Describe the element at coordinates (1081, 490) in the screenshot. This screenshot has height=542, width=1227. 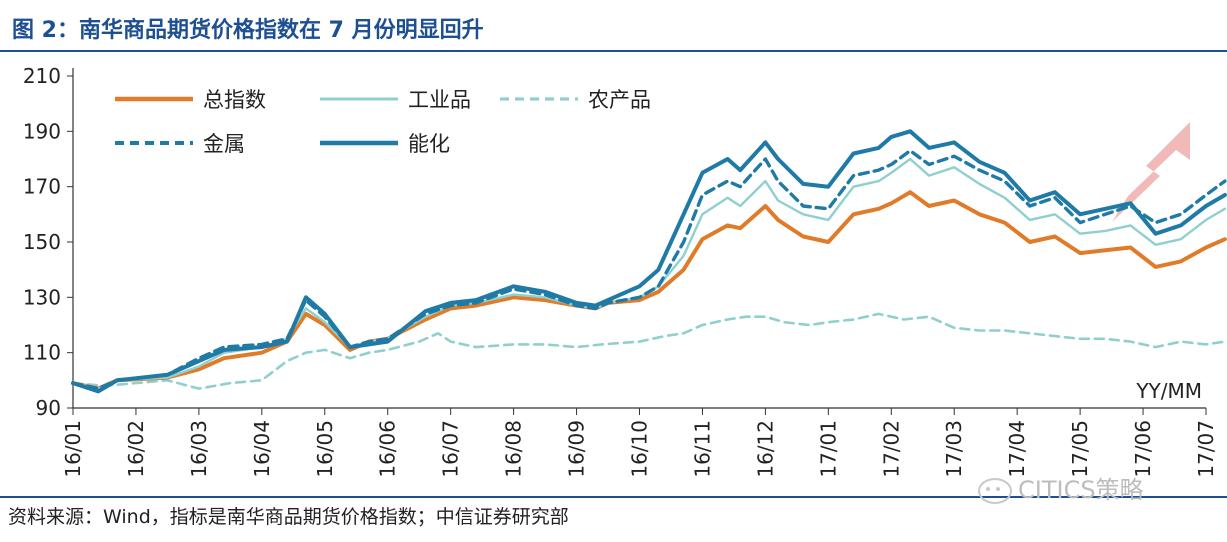
I see `watermark-text: CITICS策略` at that location.